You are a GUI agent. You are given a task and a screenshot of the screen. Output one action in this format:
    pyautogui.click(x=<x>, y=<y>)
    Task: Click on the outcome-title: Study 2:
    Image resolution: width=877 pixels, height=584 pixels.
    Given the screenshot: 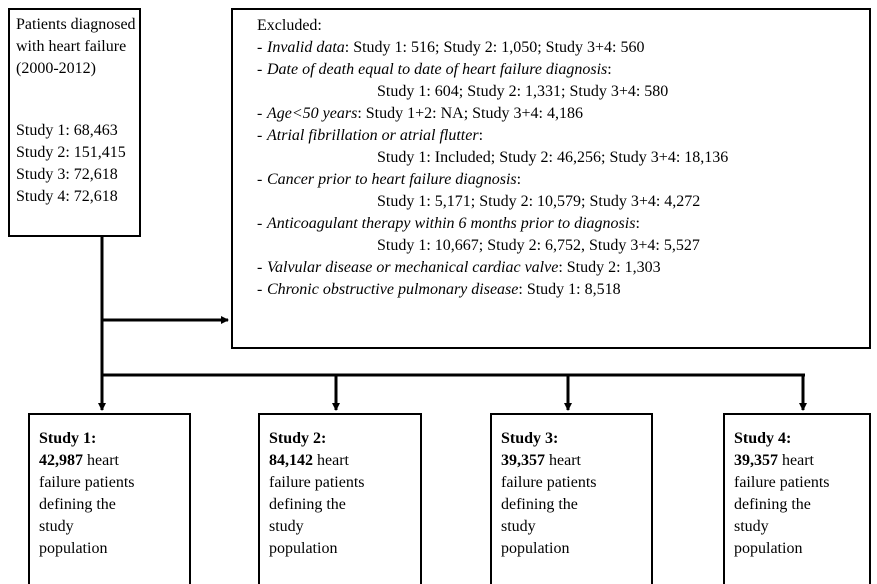 What is the action you would take?
    pyautogui.click(x=298, y=438)
    